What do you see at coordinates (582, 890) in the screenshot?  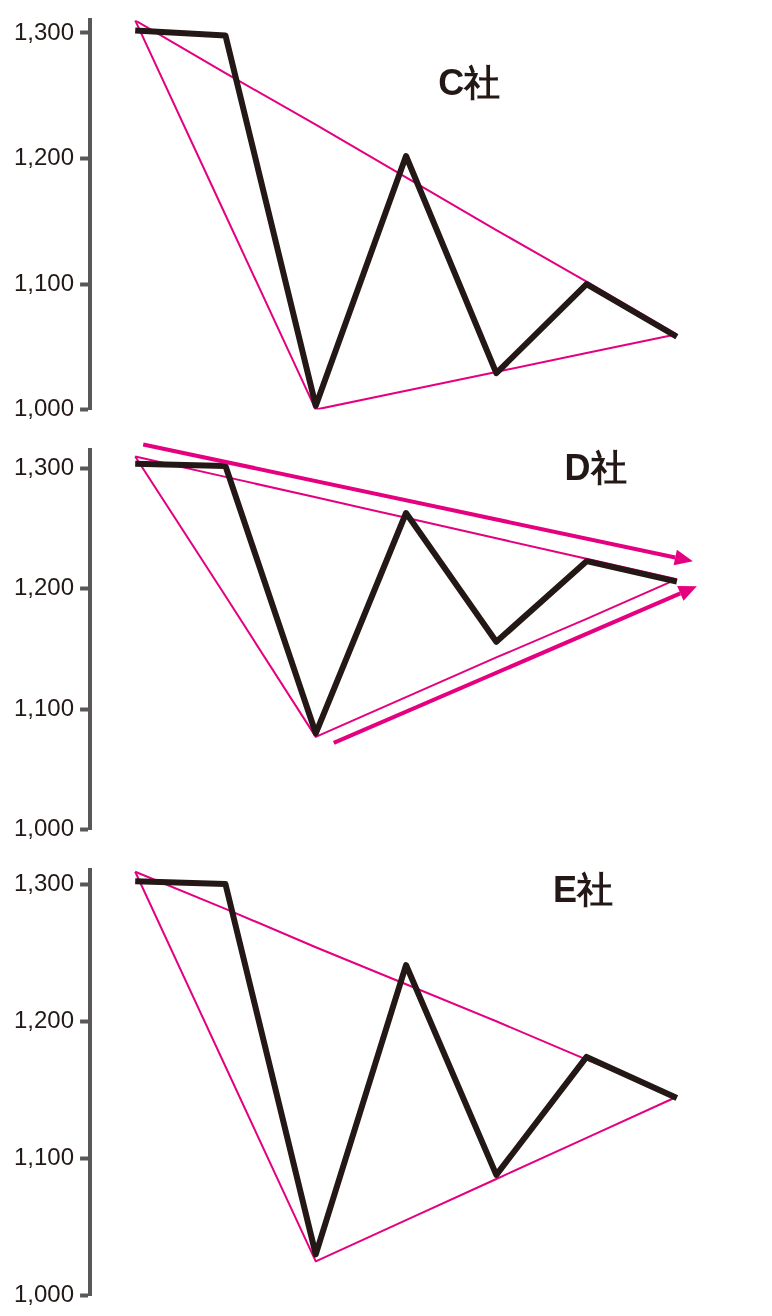 I see `chart-title: E社` at bounding box center [582, 890].